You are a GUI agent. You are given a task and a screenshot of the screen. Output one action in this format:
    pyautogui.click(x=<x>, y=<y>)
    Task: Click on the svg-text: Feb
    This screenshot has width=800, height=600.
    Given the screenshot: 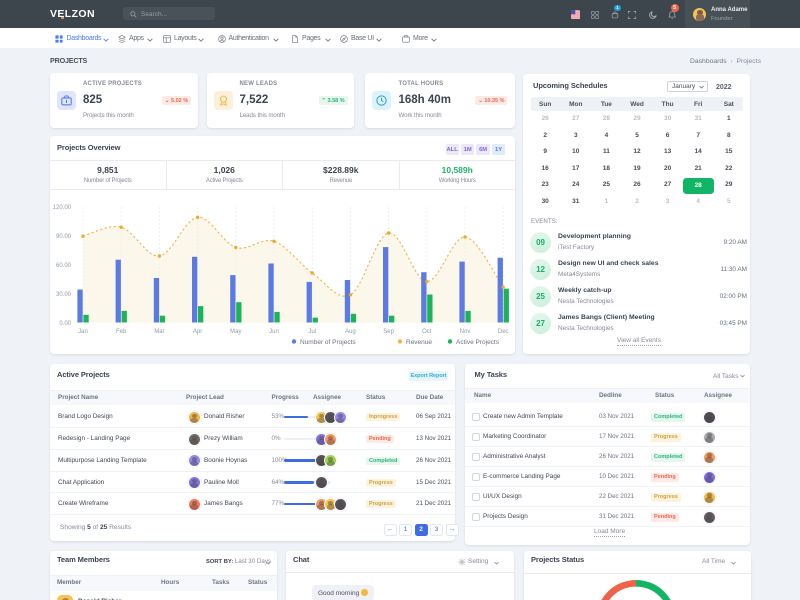 What is the action you would take?
    pyautogui.click(x=121, y=332)
    